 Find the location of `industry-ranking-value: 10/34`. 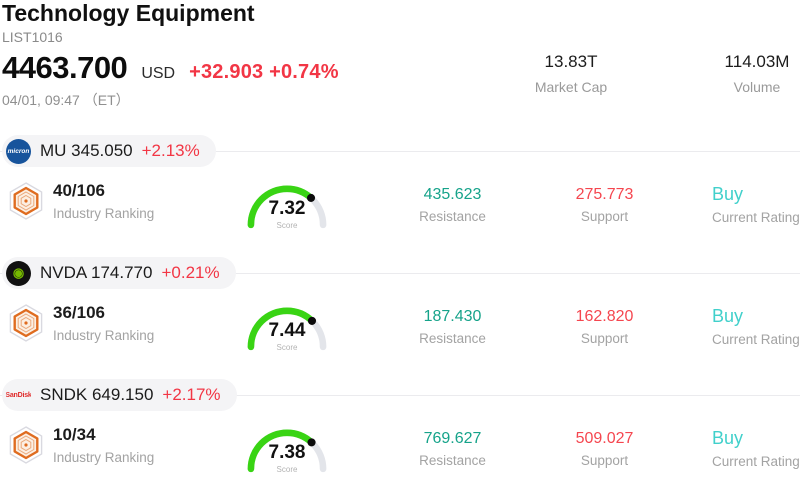

industry-ranking-value: 10/34 is located at coordinates (74, 434).